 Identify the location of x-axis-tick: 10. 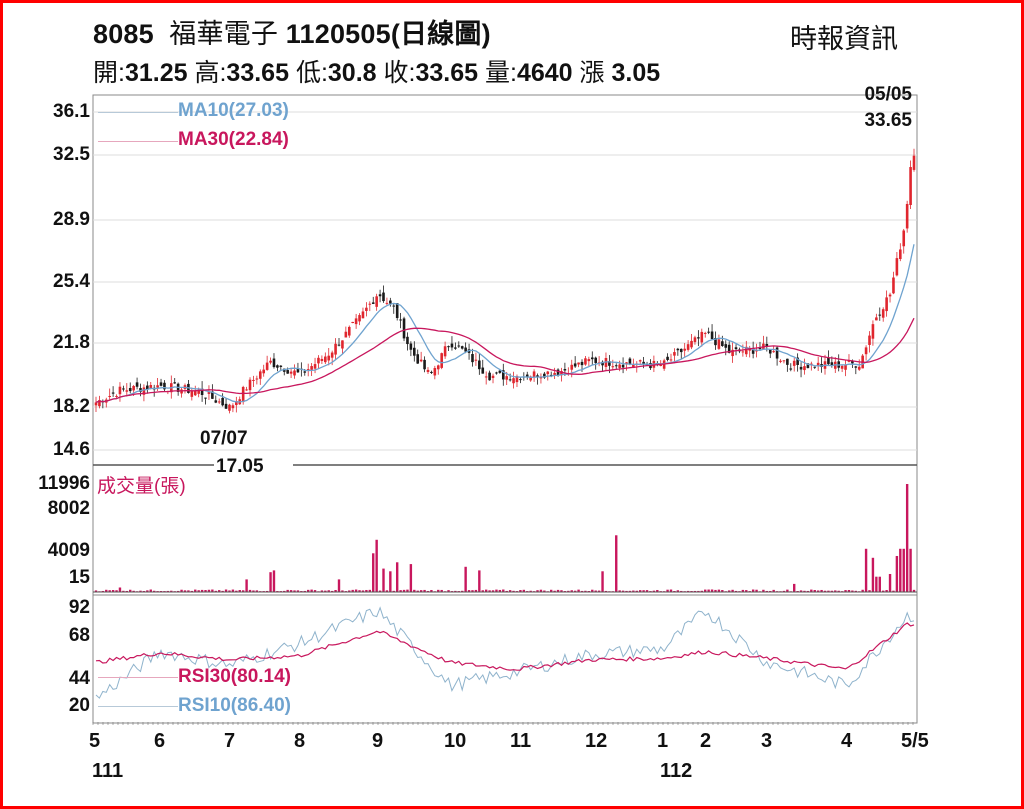
(455, 741).